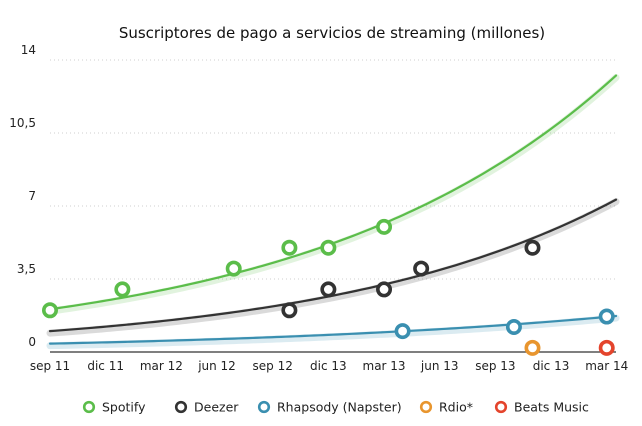 The height and width of the screenshot is (426, 642). Describe the element at coordinates (606, 366) in the screenshot. I see `x-tick-label: mar 14` at that location.